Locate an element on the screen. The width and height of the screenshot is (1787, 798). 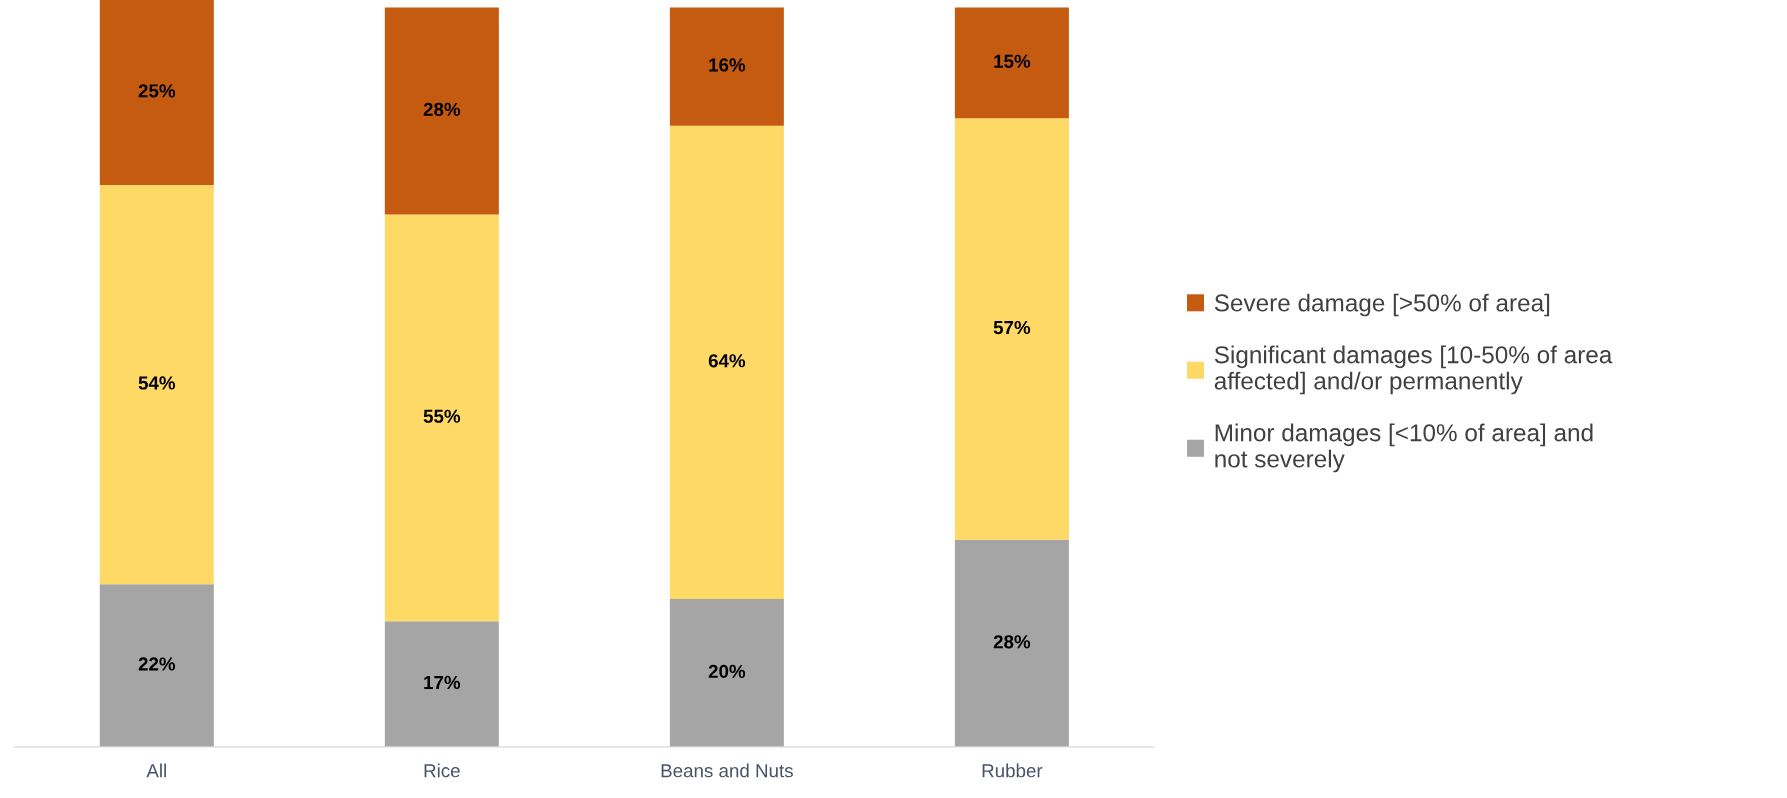
data-label: 54% is located at coordinates (157, 383).